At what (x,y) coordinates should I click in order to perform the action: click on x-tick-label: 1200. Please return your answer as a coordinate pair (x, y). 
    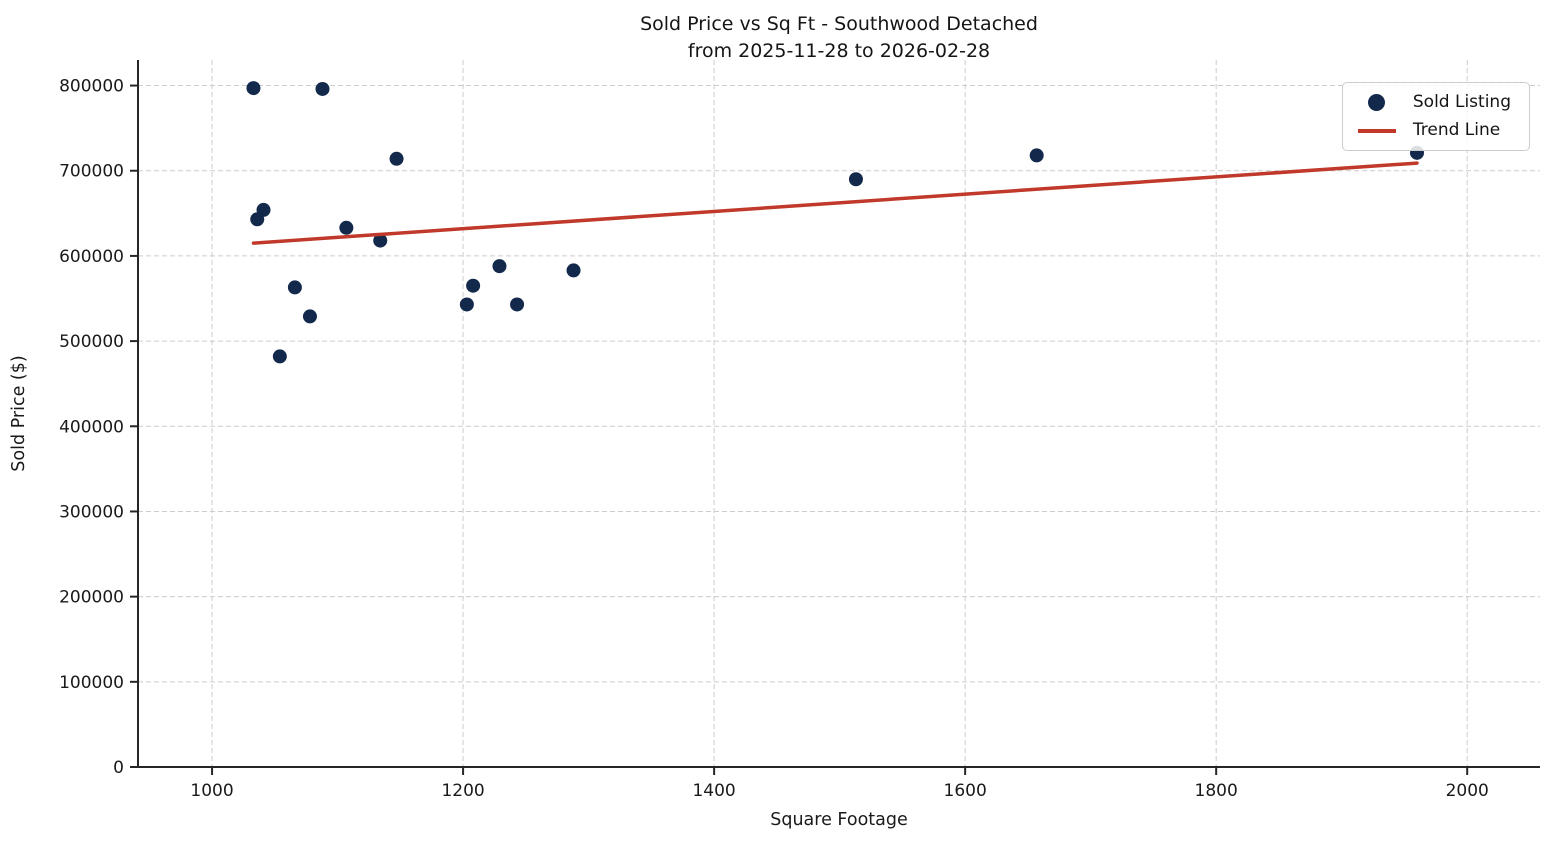
    Looking at the image, I should click on (462, 791).